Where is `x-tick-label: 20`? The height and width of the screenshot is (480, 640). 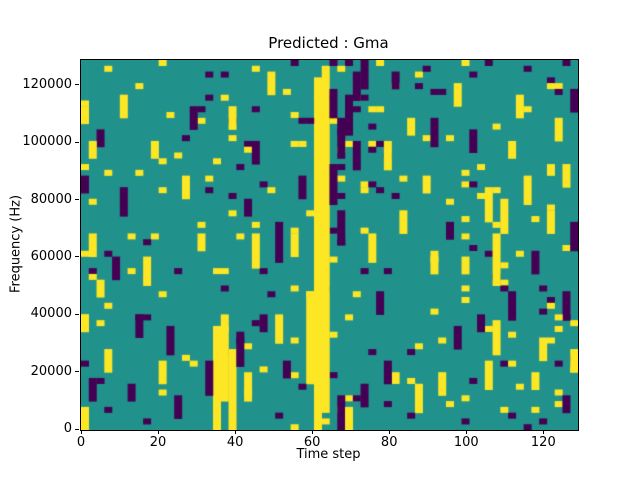
x-tick-label: 20 is located at coordinates (158, 442).